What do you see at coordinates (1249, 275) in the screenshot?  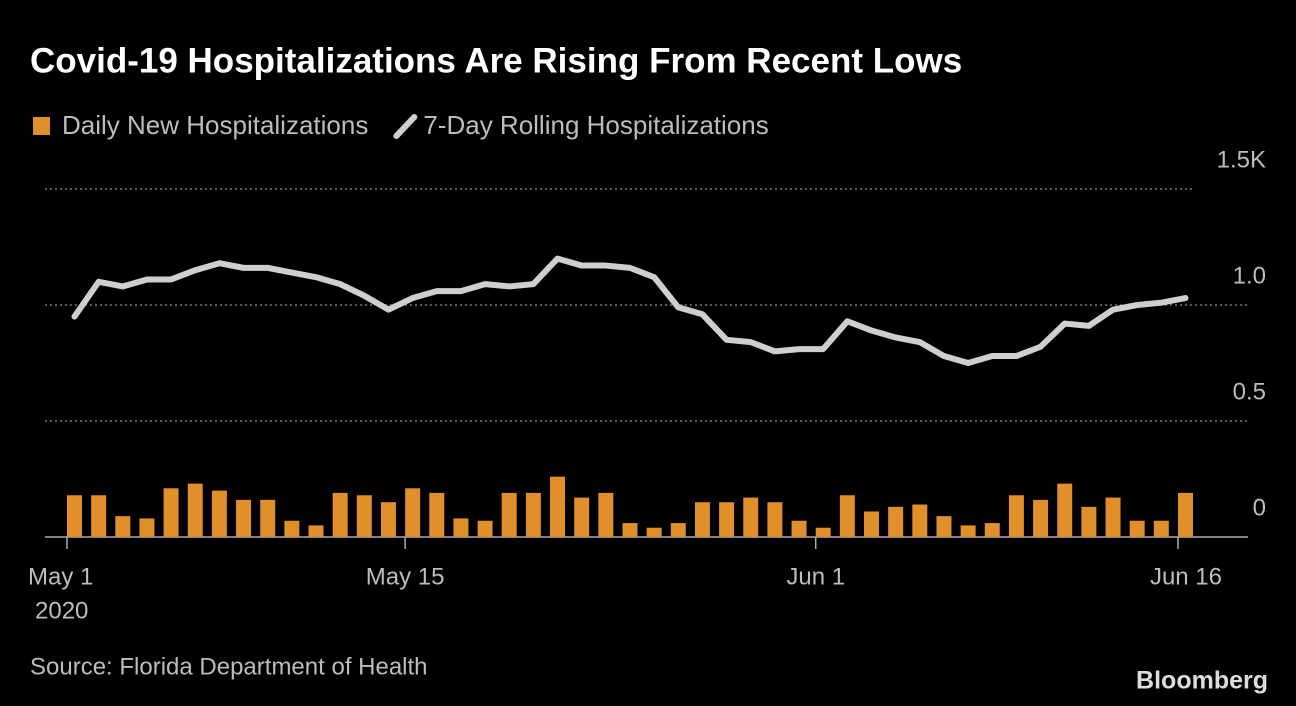 I see `y-tick-label: 1.0` at bounding box center [1249, 275].